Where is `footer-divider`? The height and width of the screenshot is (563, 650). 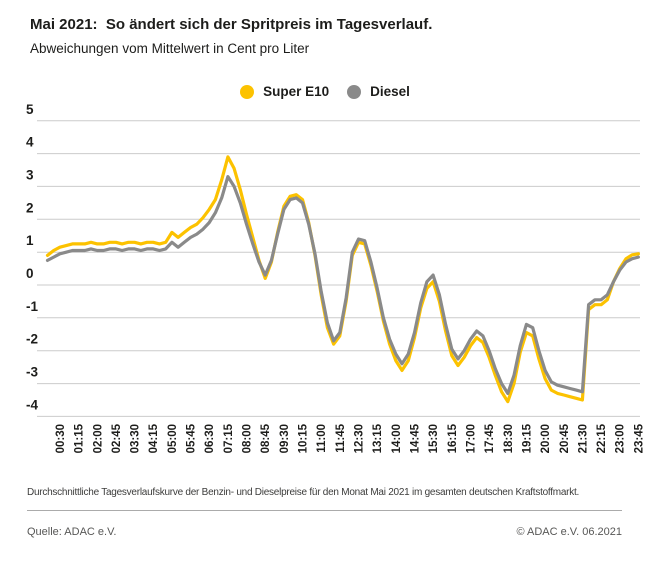 footer-divider is located at coordinates (324, 510).